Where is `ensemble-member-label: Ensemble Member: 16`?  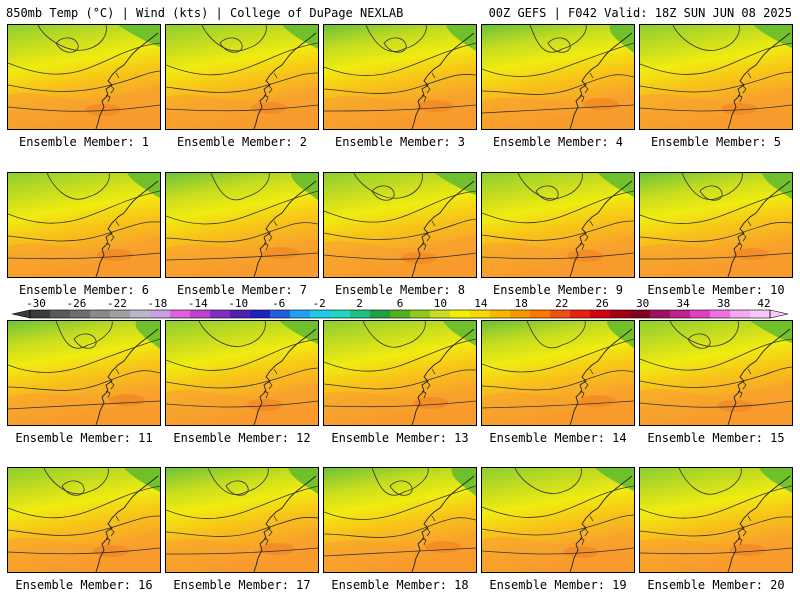
ensemble-member-label: Ensemble Member: 16 is located at coordinates (84, 585).